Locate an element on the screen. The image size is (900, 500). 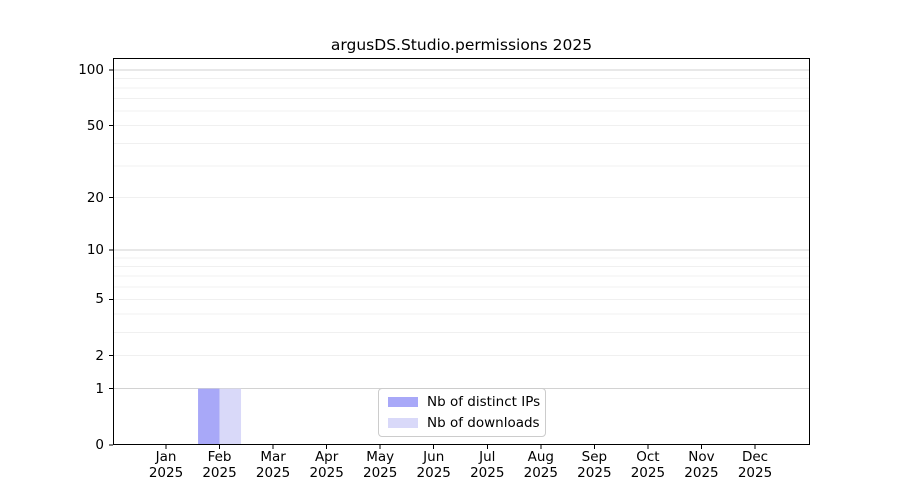
x-axis-month: Jul is located at coordinates (487, 457).